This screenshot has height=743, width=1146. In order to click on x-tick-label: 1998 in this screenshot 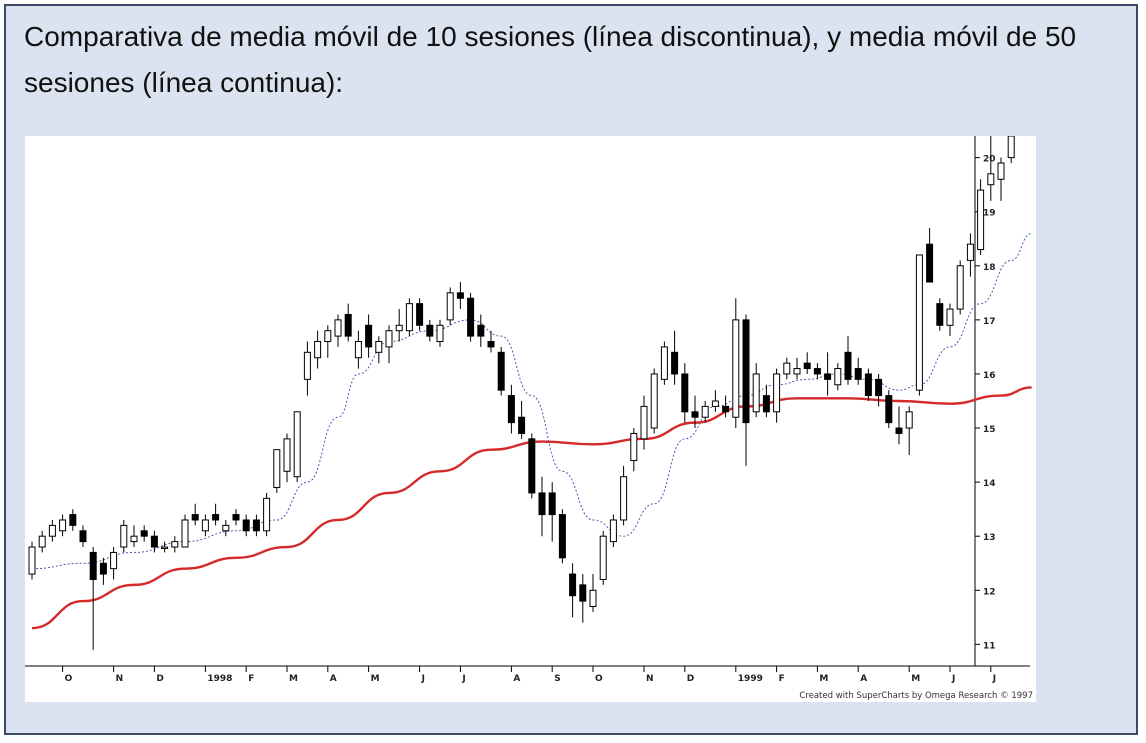, I will do `click(219, 679)`.